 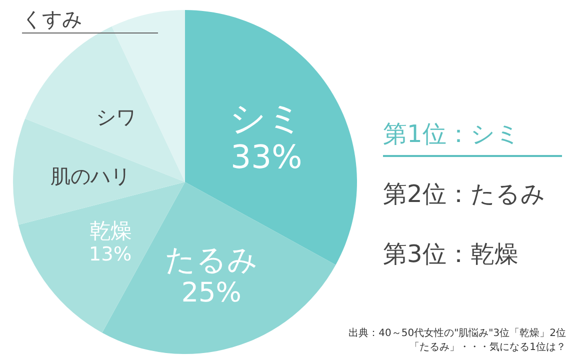 I want to click on slice-label: シワ, so click(x=116, y=117).